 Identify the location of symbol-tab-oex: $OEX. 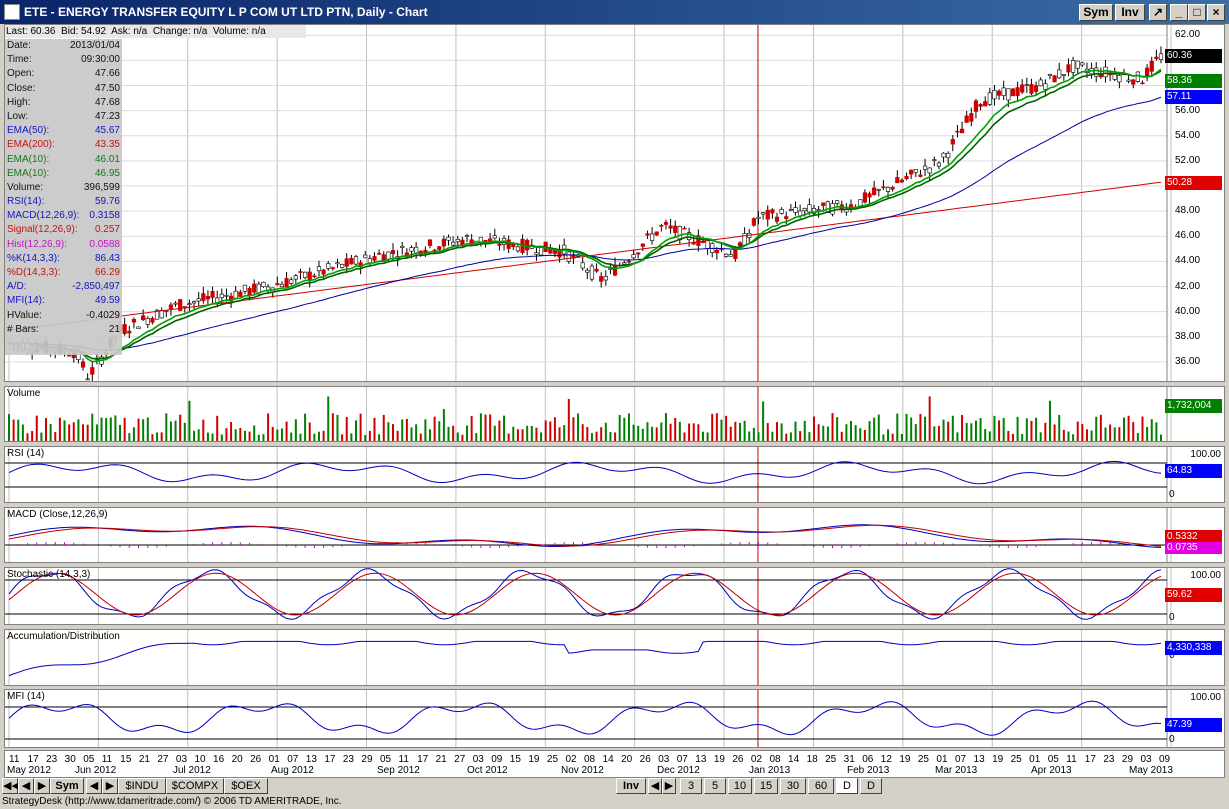
(246, 786).